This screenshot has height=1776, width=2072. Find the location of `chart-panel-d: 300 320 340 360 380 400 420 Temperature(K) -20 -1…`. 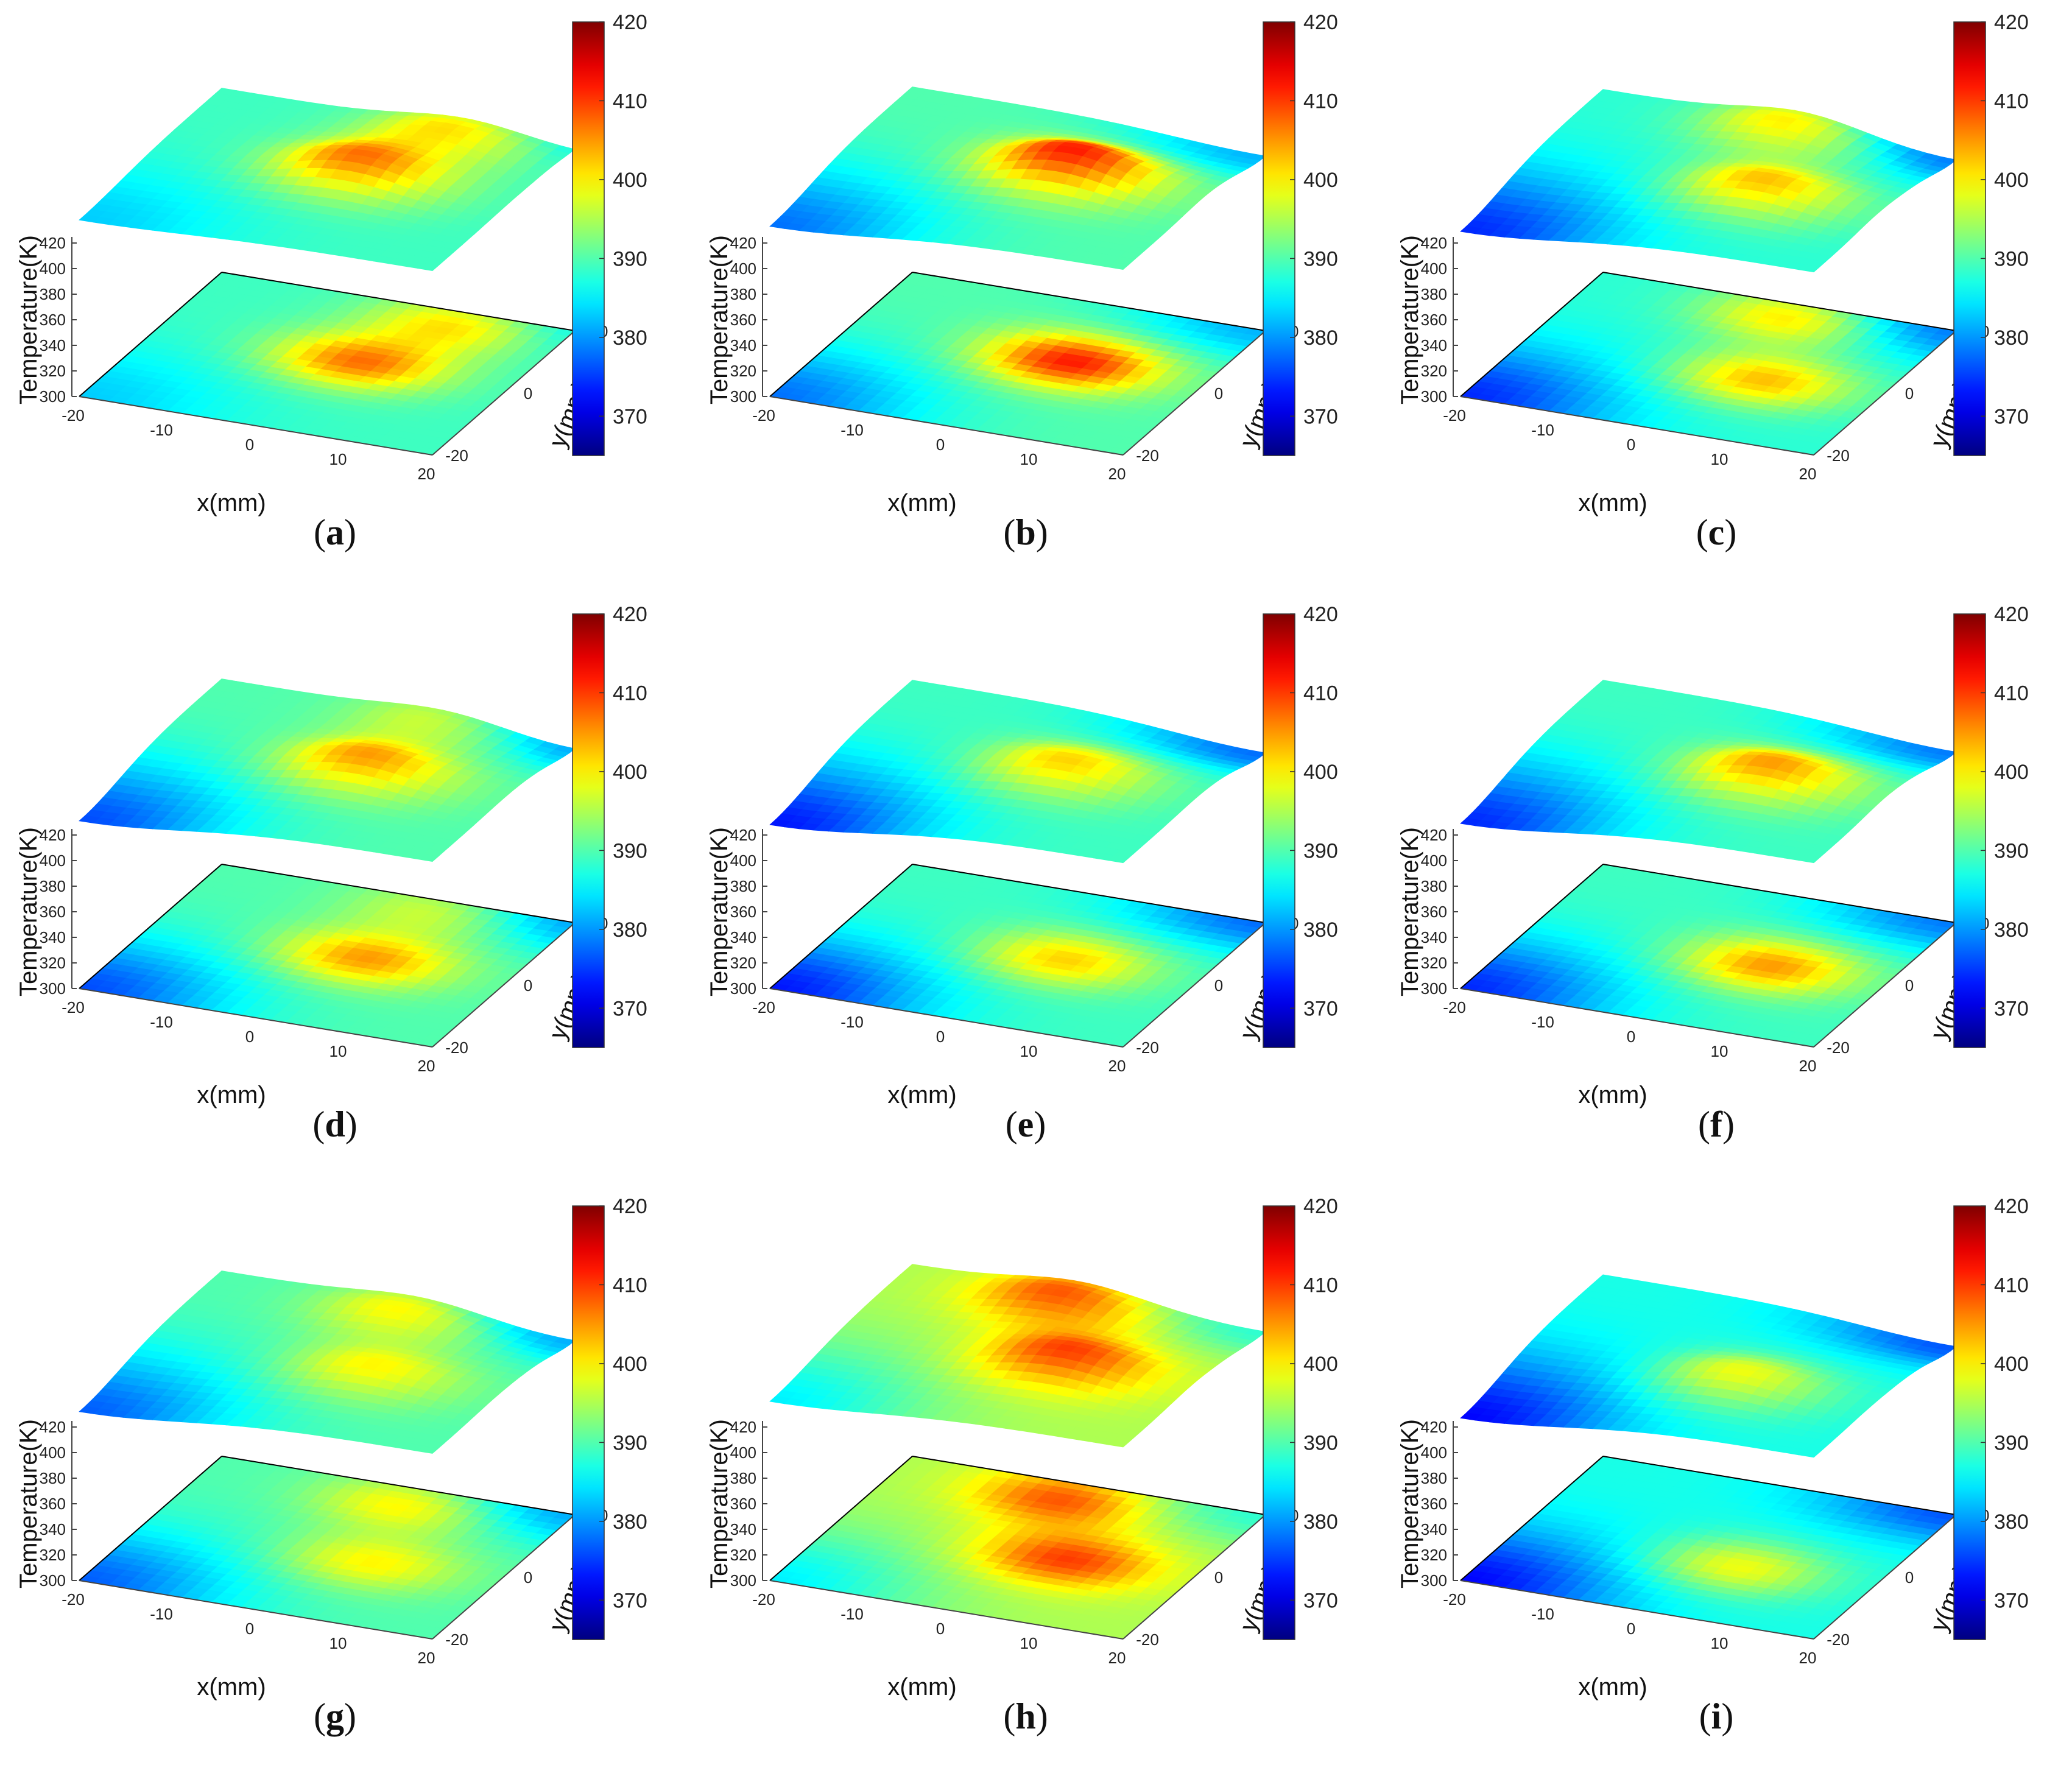

chart-panel-d: 300 320 340 360 380 400 420 Temperature(K) -20 -1… is located at coordinates (345, 888).